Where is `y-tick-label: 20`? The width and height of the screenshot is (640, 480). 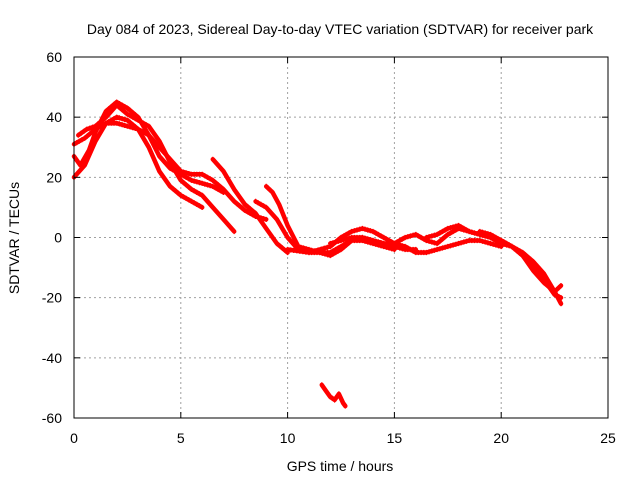 y-tick-label: 20 is located at coordinates (54, 177).